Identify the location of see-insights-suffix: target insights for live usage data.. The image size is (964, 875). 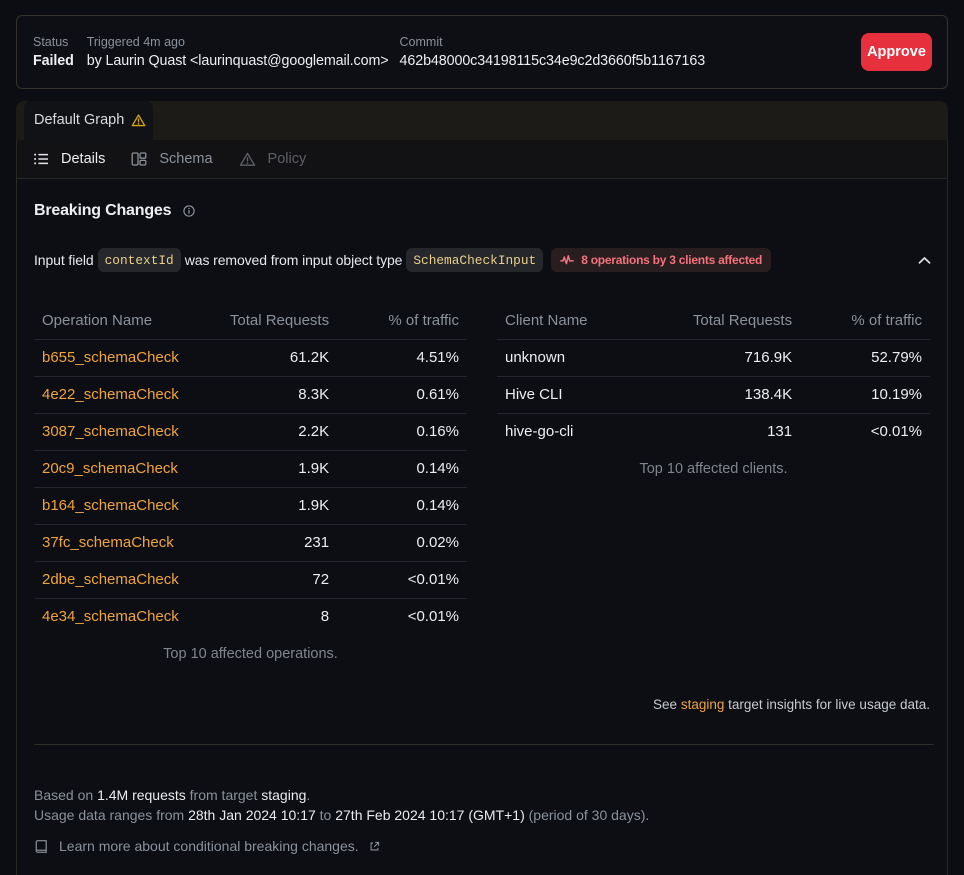
(827, 704).